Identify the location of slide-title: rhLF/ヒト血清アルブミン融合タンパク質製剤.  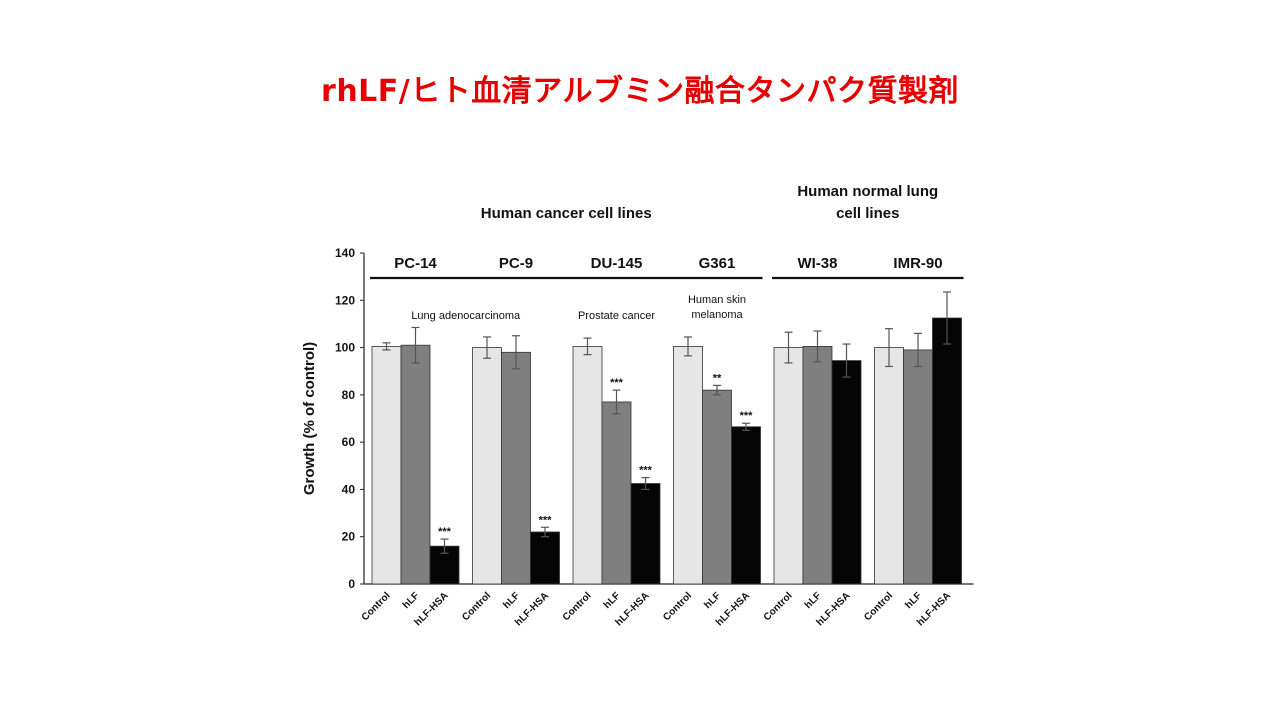
(640, 91).